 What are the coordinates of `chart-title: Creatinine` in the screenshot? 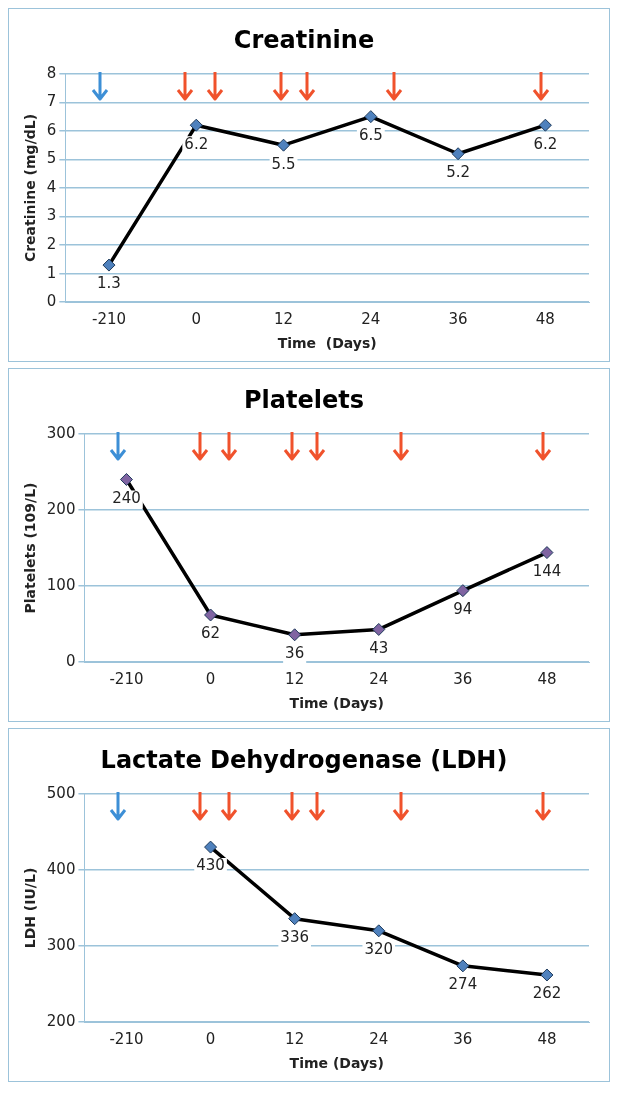 It's located at (304, 39).